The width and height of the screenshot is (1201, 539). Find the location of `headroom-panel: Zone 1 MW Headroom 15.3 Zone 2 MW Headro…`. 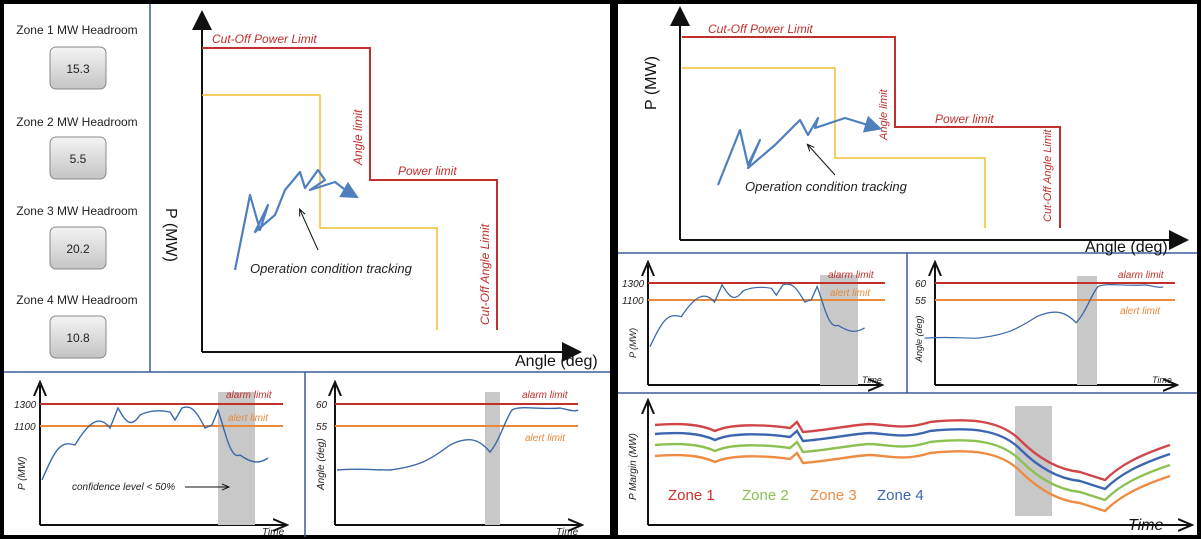

headroom-panel: Zone 1 MW Headroom 15.3 Zone 2 MW Headro… is located at coordinates (77, 191).